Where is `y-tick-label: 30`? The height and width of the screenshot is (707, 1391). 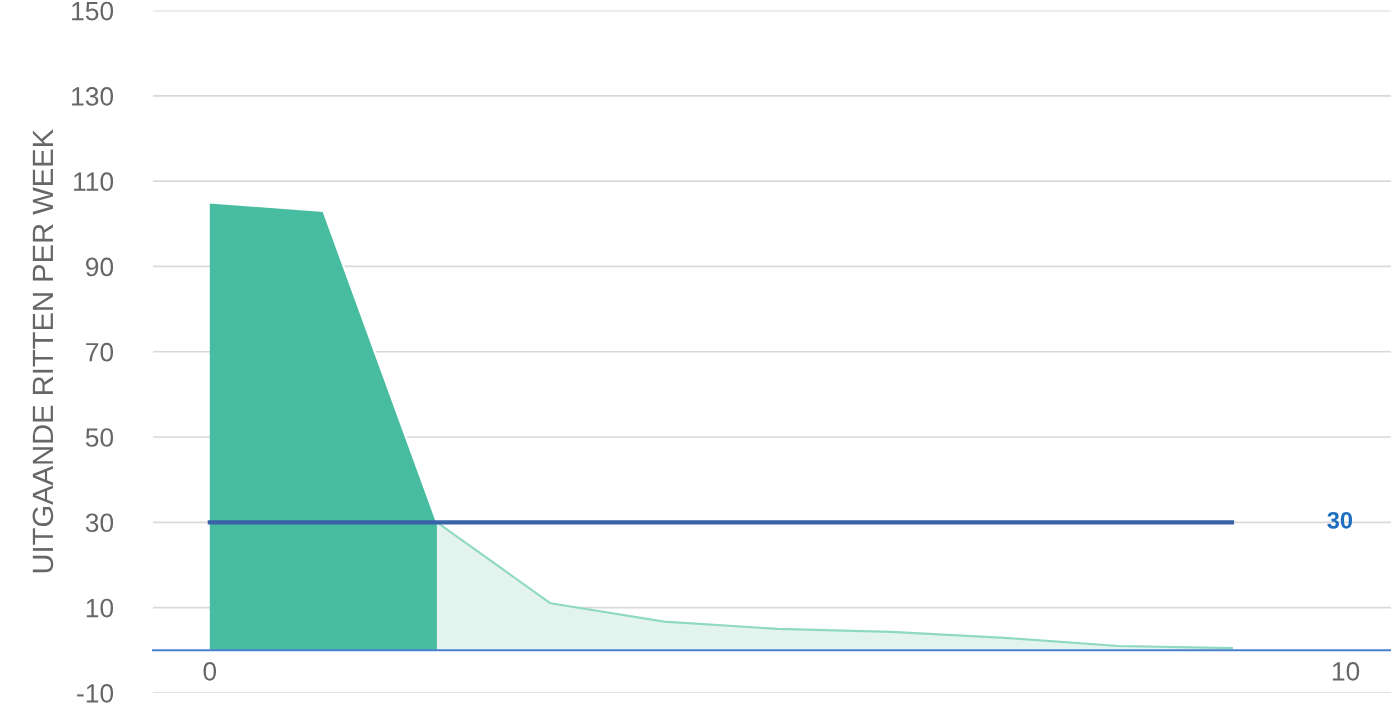 y-tick-label: 30 is located at coordinates (99, 523).